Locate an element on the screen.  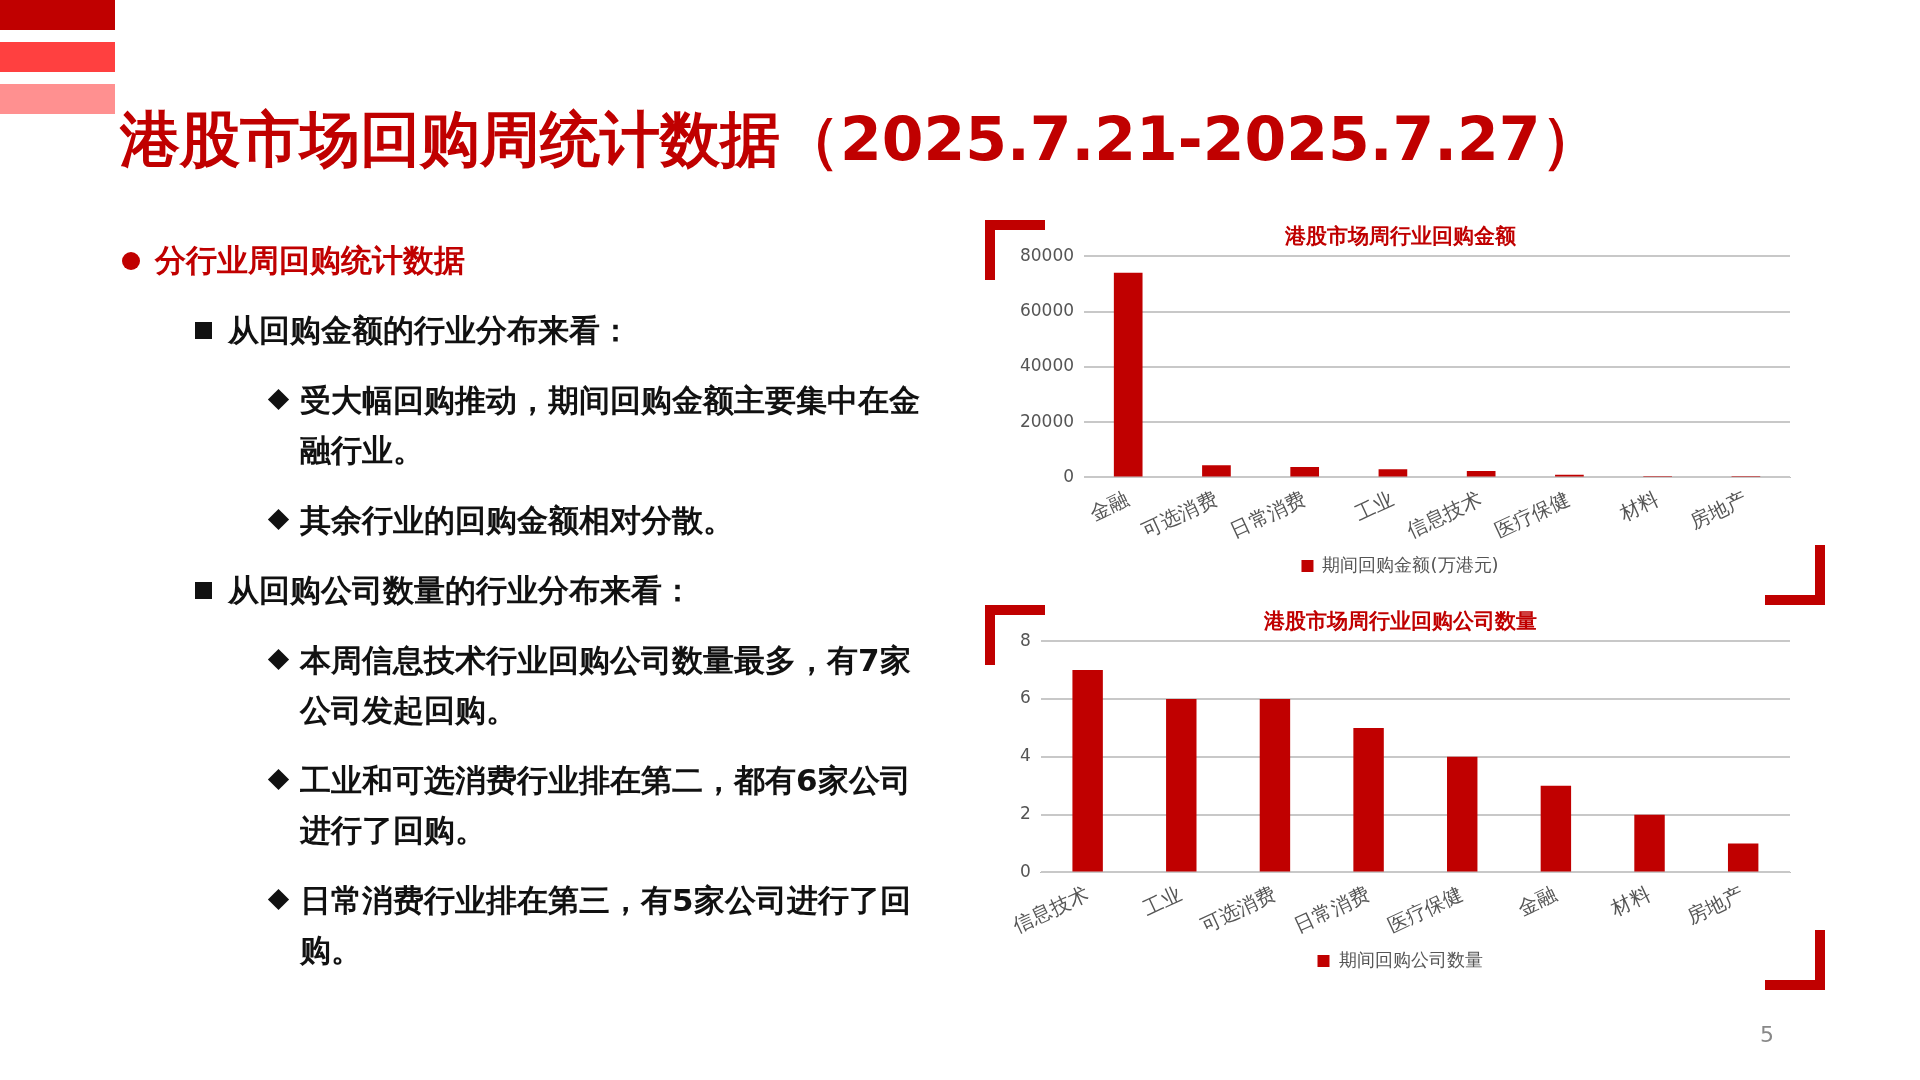
chart-title: 港股市场周行业回购公司数量 is located at coordinates (1399, 621).